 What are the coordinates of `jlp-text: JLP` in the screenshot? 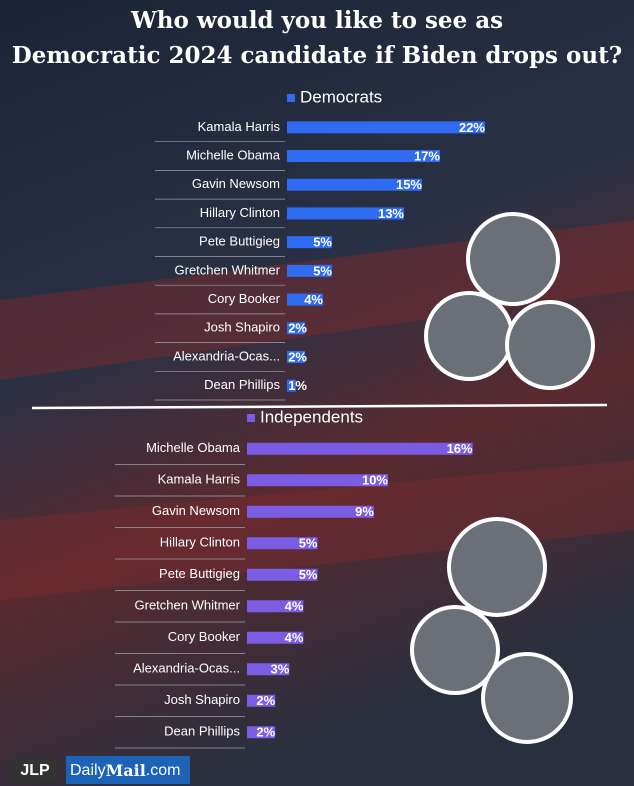 It's located at (35, 770).